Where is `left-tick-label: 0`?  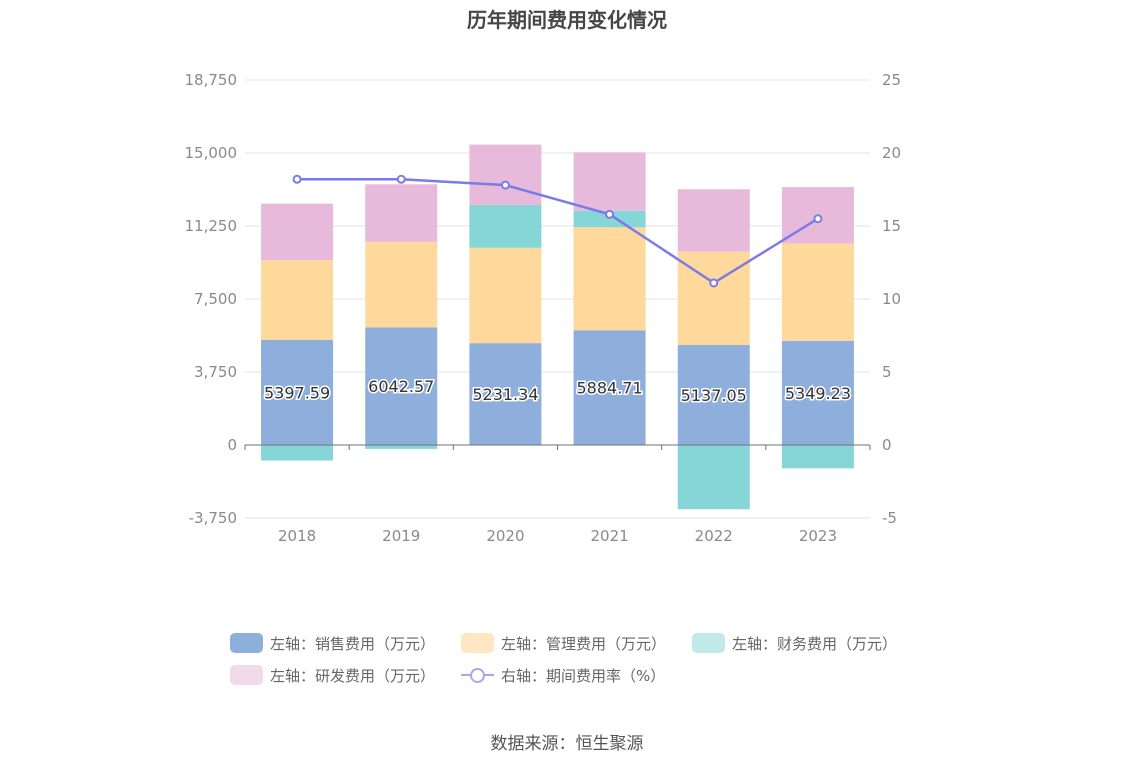 left-tick-label: 0 is located at coordinates (232, 445).